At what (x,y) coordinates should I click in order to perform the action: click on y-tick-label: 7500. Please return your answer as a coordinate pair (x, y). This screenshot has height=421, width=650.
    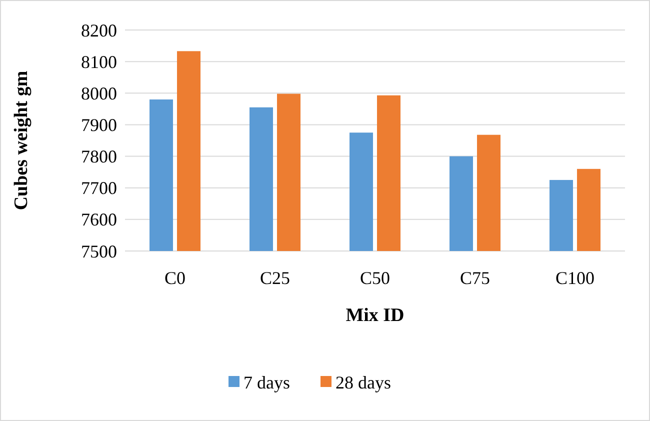
    Looking at the image, I should click on (99, 251).